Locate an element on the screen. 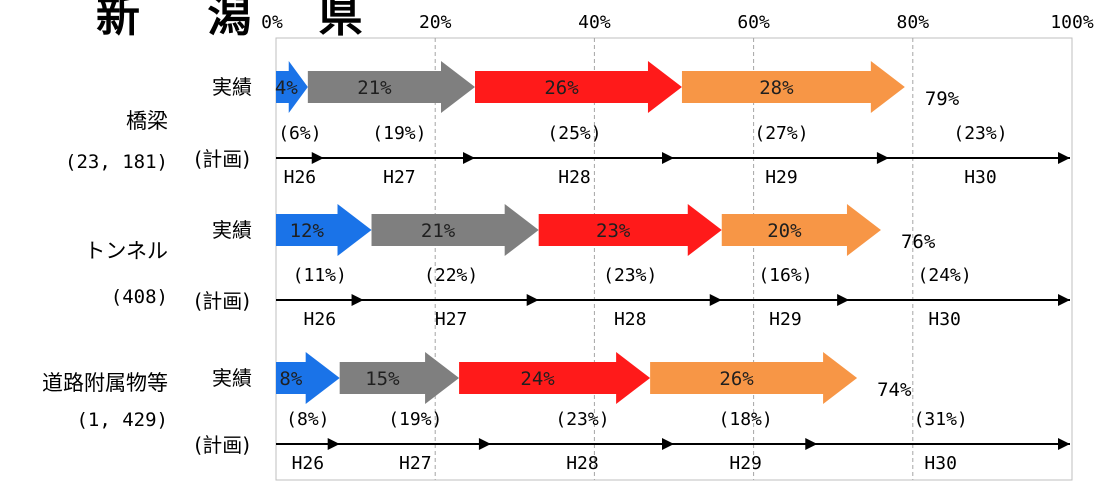 This screenshot has height=484, width=1106. plan-value-label: (18%) is located at coordinates (746, 419).